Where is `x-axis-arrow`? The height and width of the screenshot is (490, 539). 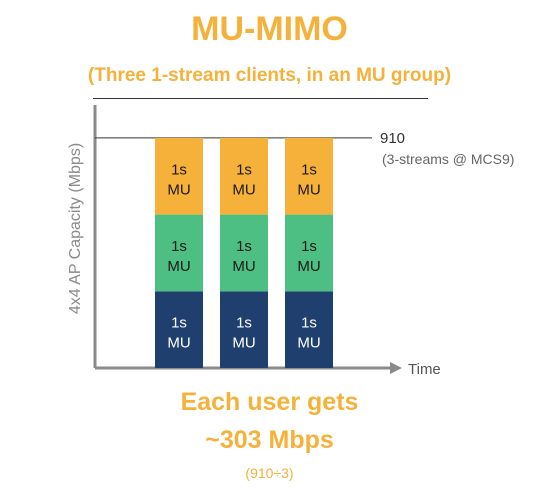
x-axis-arrow is located at coordinates (396, 368).